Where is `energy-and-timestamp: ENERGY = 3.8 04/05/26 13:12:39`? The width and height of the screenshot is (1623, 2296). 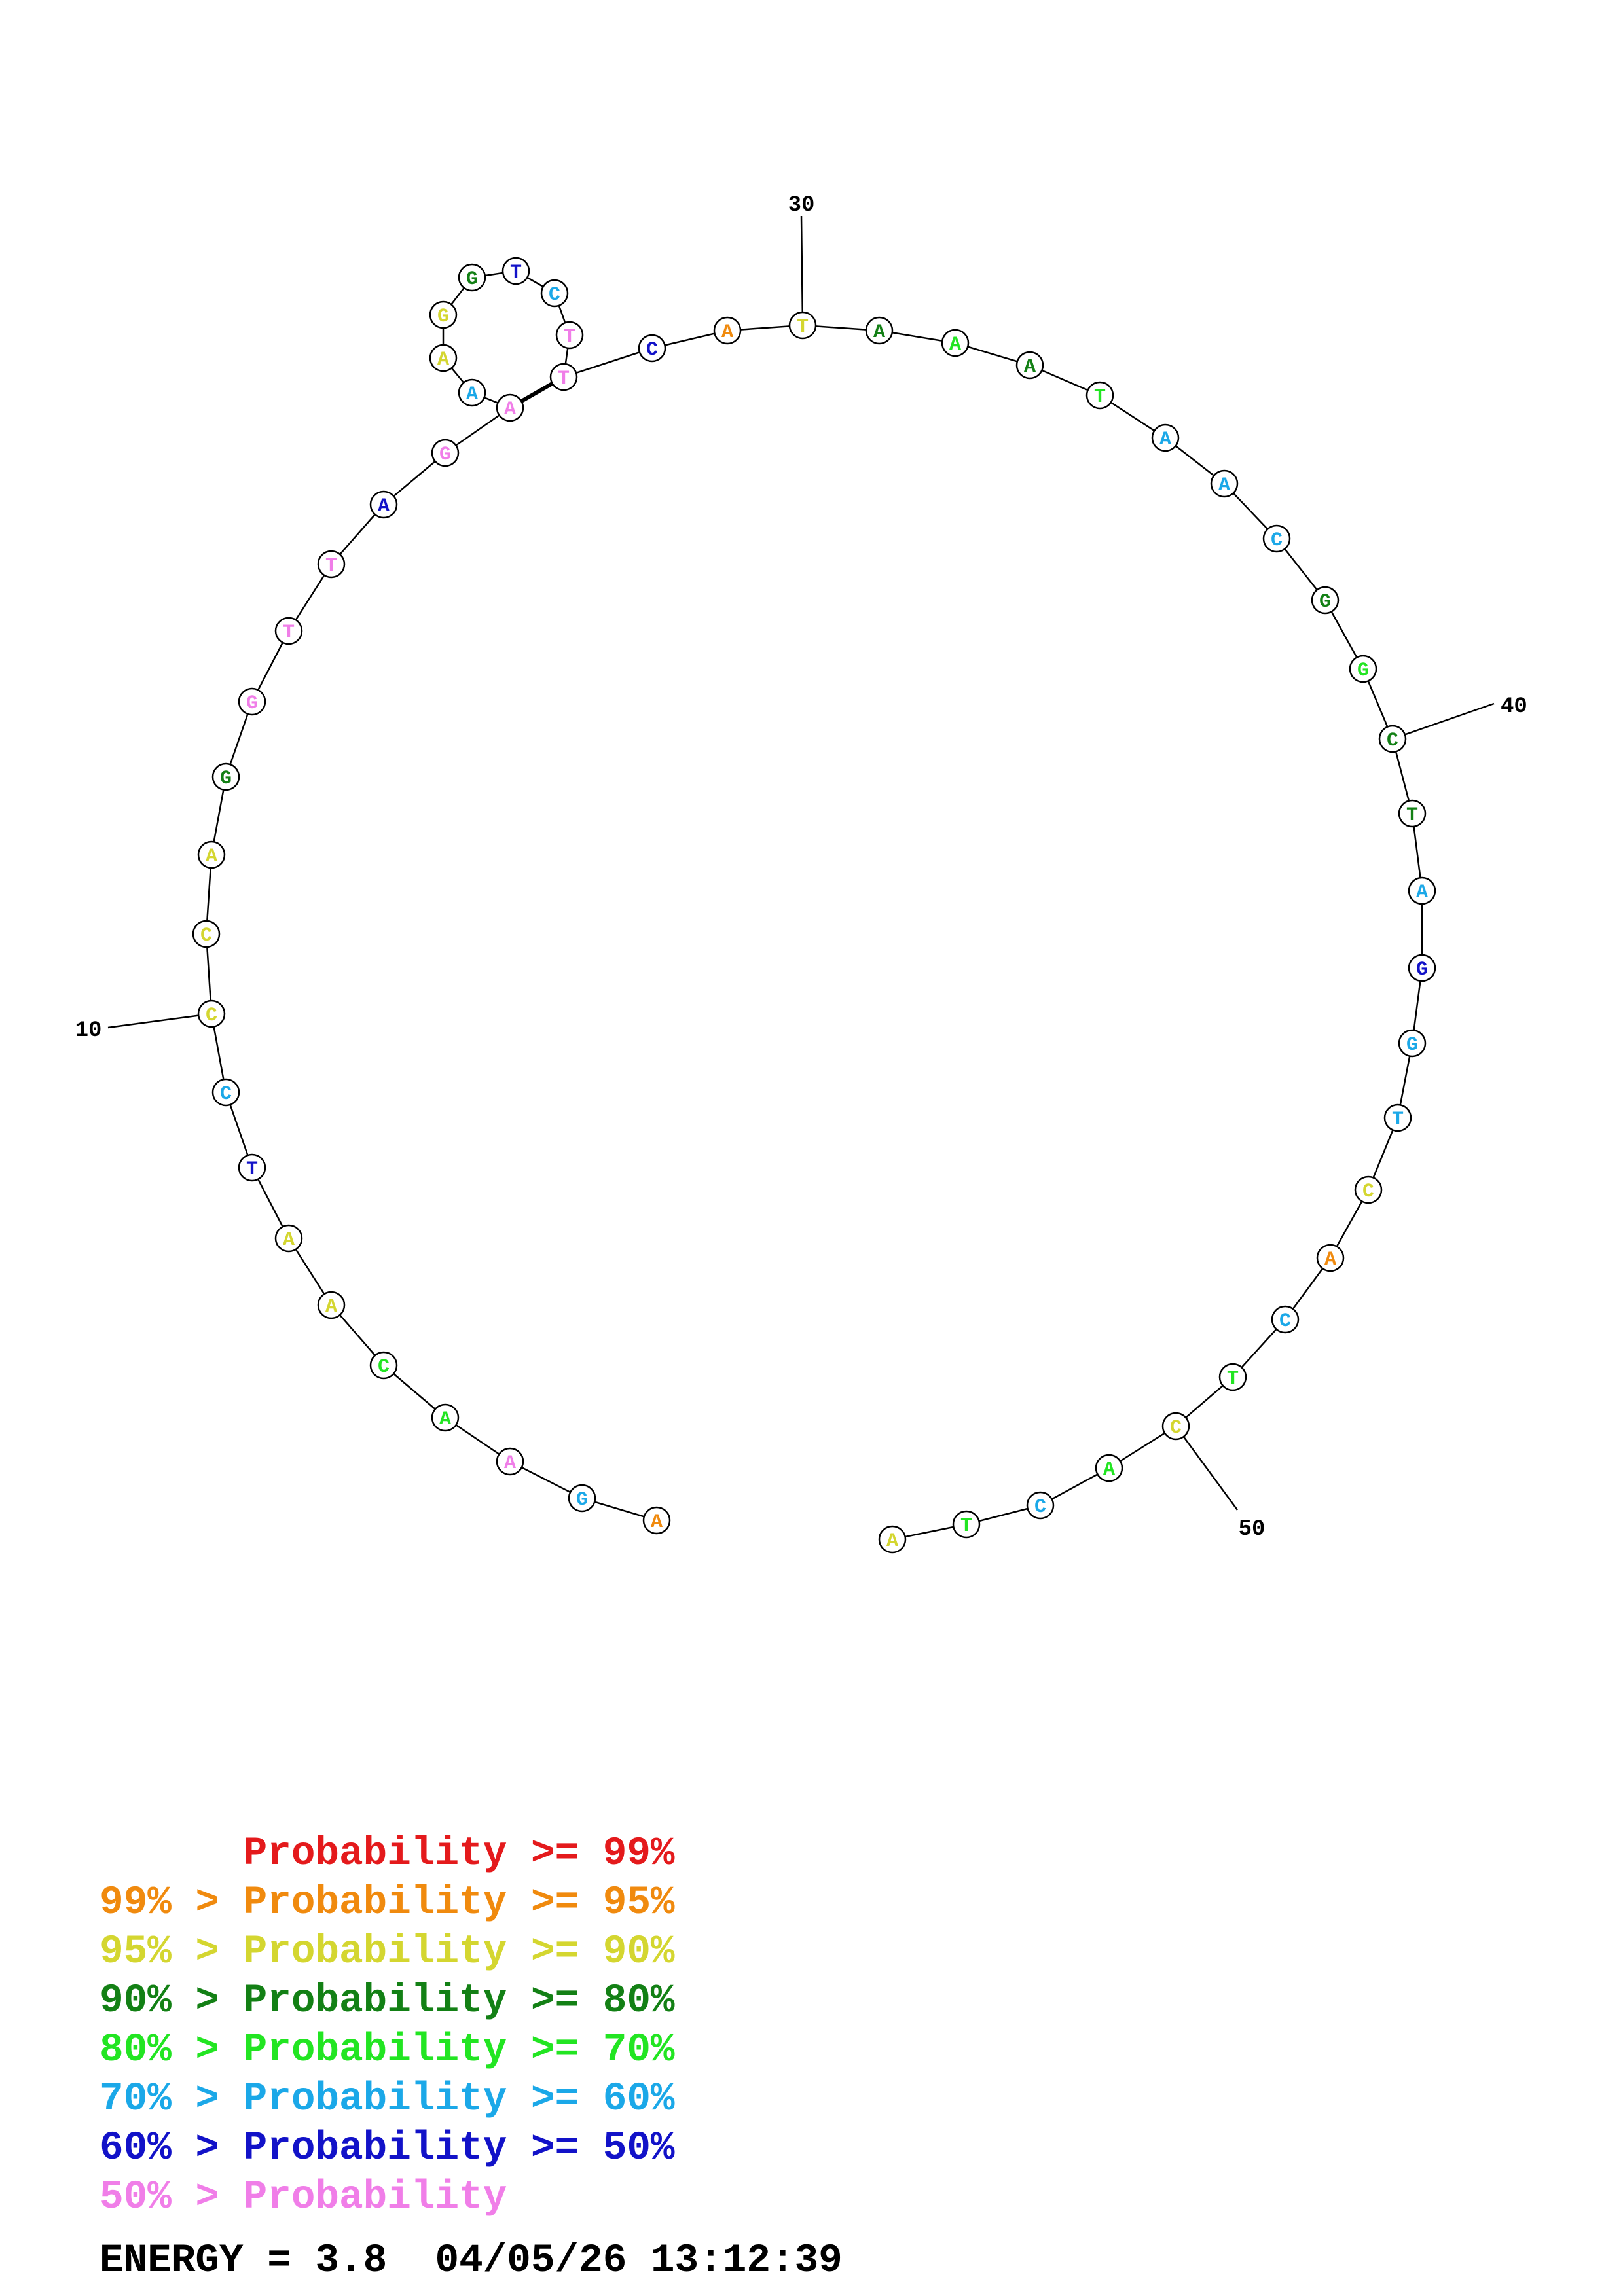
energy-and-timestamp: ENERGY = 3.8 04/05/26 13:12:39 is located at coordinates (471, 2261).